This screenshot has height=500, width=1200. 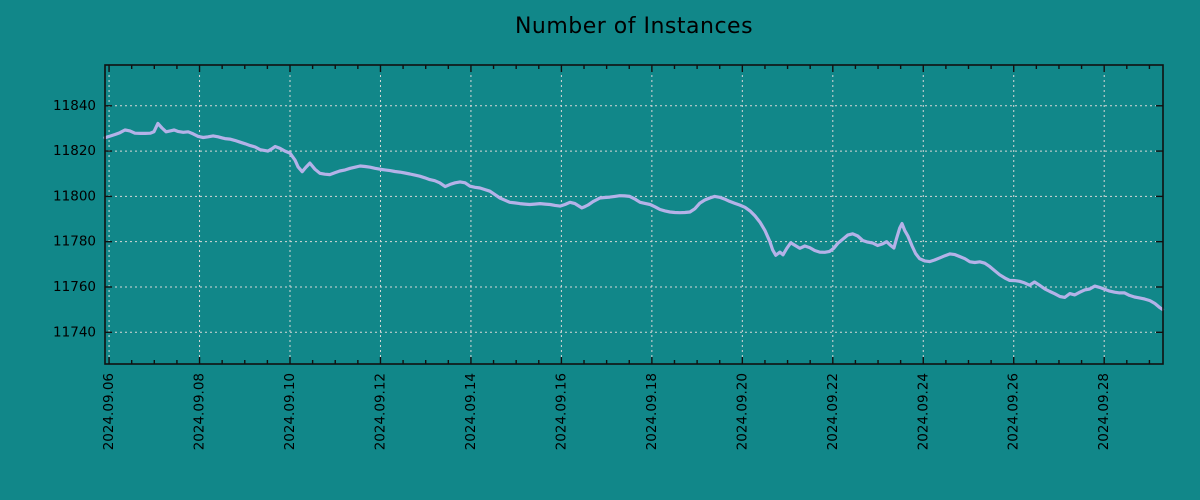 I want to click on x-tick-label: 2024.09.18, so click(x=652, y=411).